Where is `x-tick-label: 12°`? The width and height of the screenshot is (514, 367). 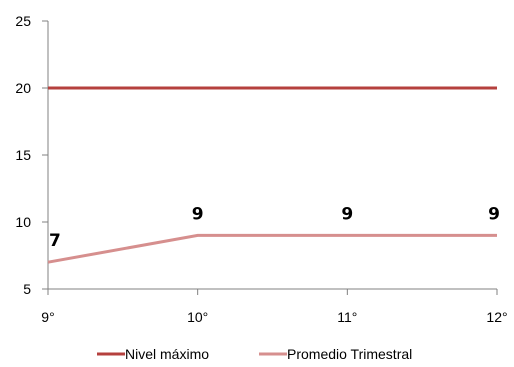
x-tick-label: 12° is located at coordinates (496, 317).